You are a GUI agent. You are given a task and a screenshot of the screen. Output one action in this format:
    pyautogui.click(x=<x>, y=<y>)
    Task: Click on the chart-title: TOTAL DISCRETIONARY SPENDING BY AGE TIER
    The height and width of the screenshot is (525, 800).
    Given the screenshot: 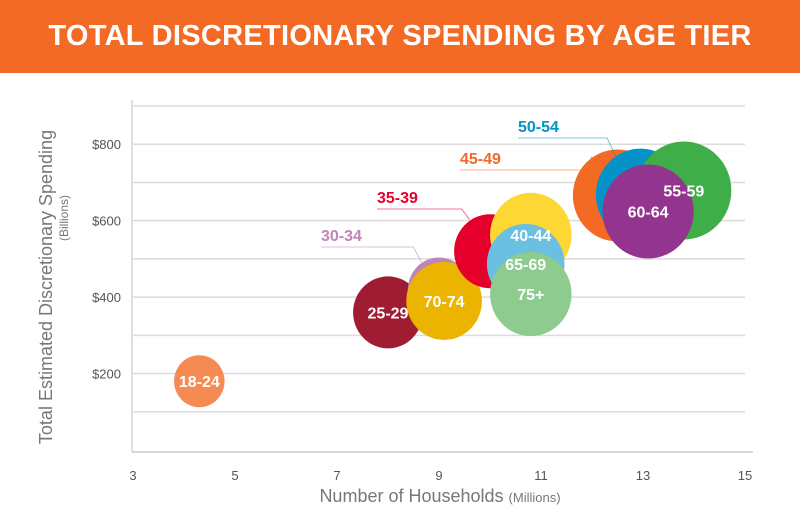 What is the action you would take?
    pyautogui.click(x=400, y=36)
    